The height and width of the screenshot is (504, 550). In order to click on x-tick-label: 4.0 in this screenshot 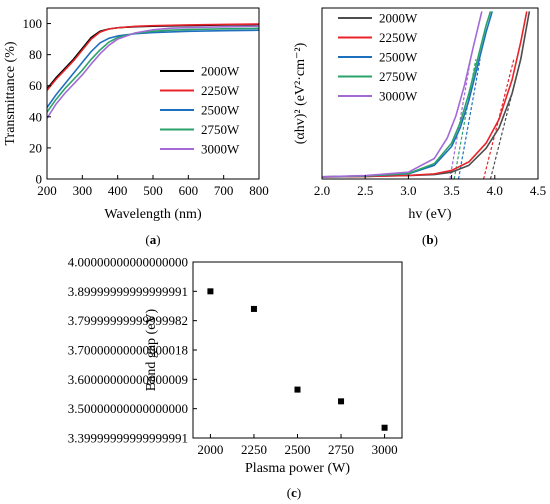, I will do `click(495, 190)`.